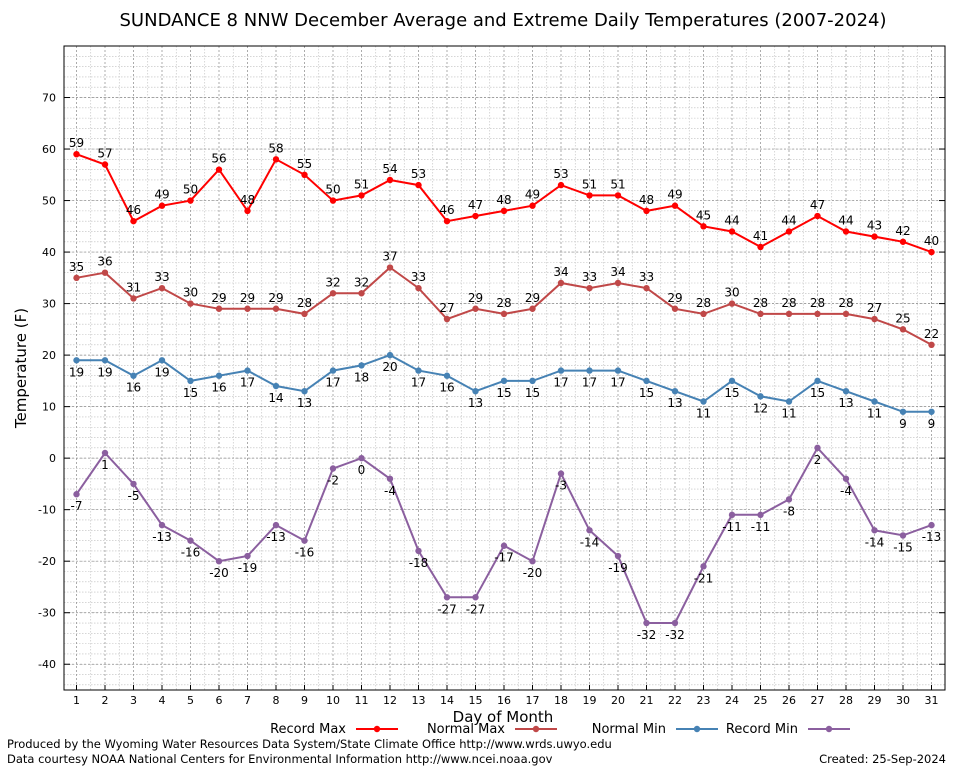  What do you see at coordinates (618, 700) in the screenshot?
I see `x-tick-label: 20` at bounding box center [618, 700].